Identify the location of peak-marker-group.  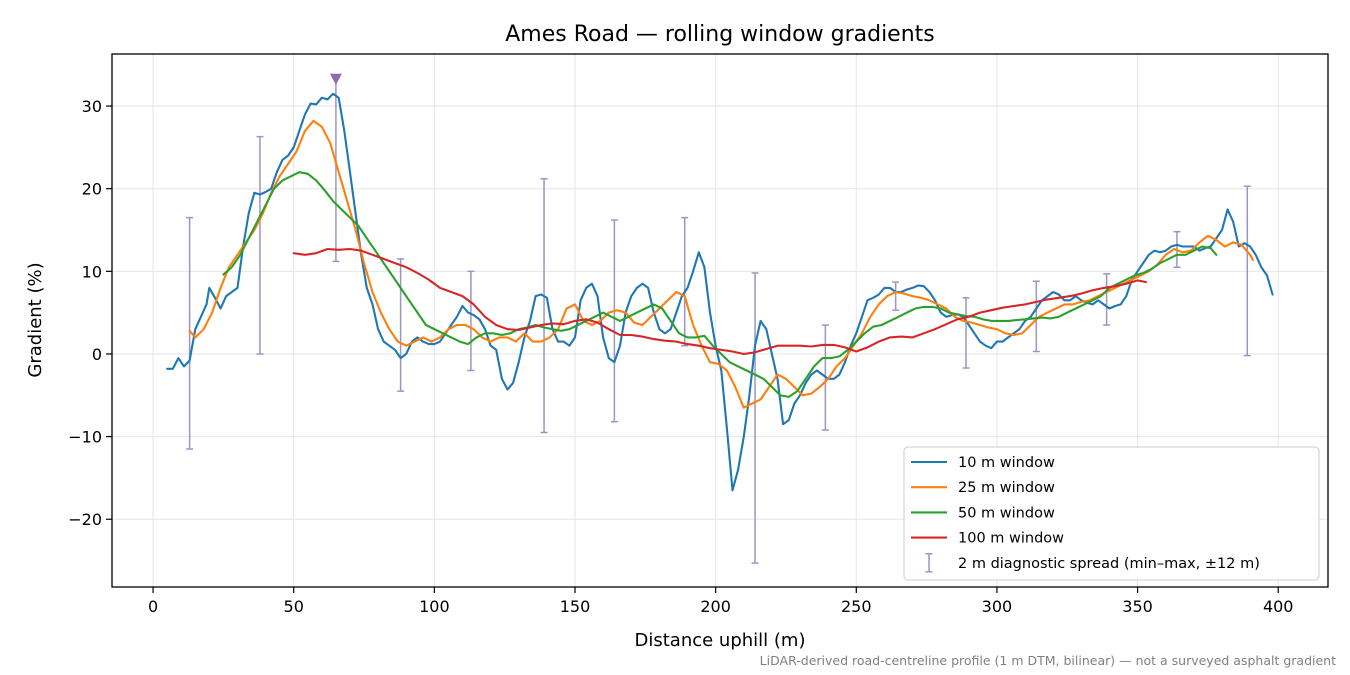
(335, 79).